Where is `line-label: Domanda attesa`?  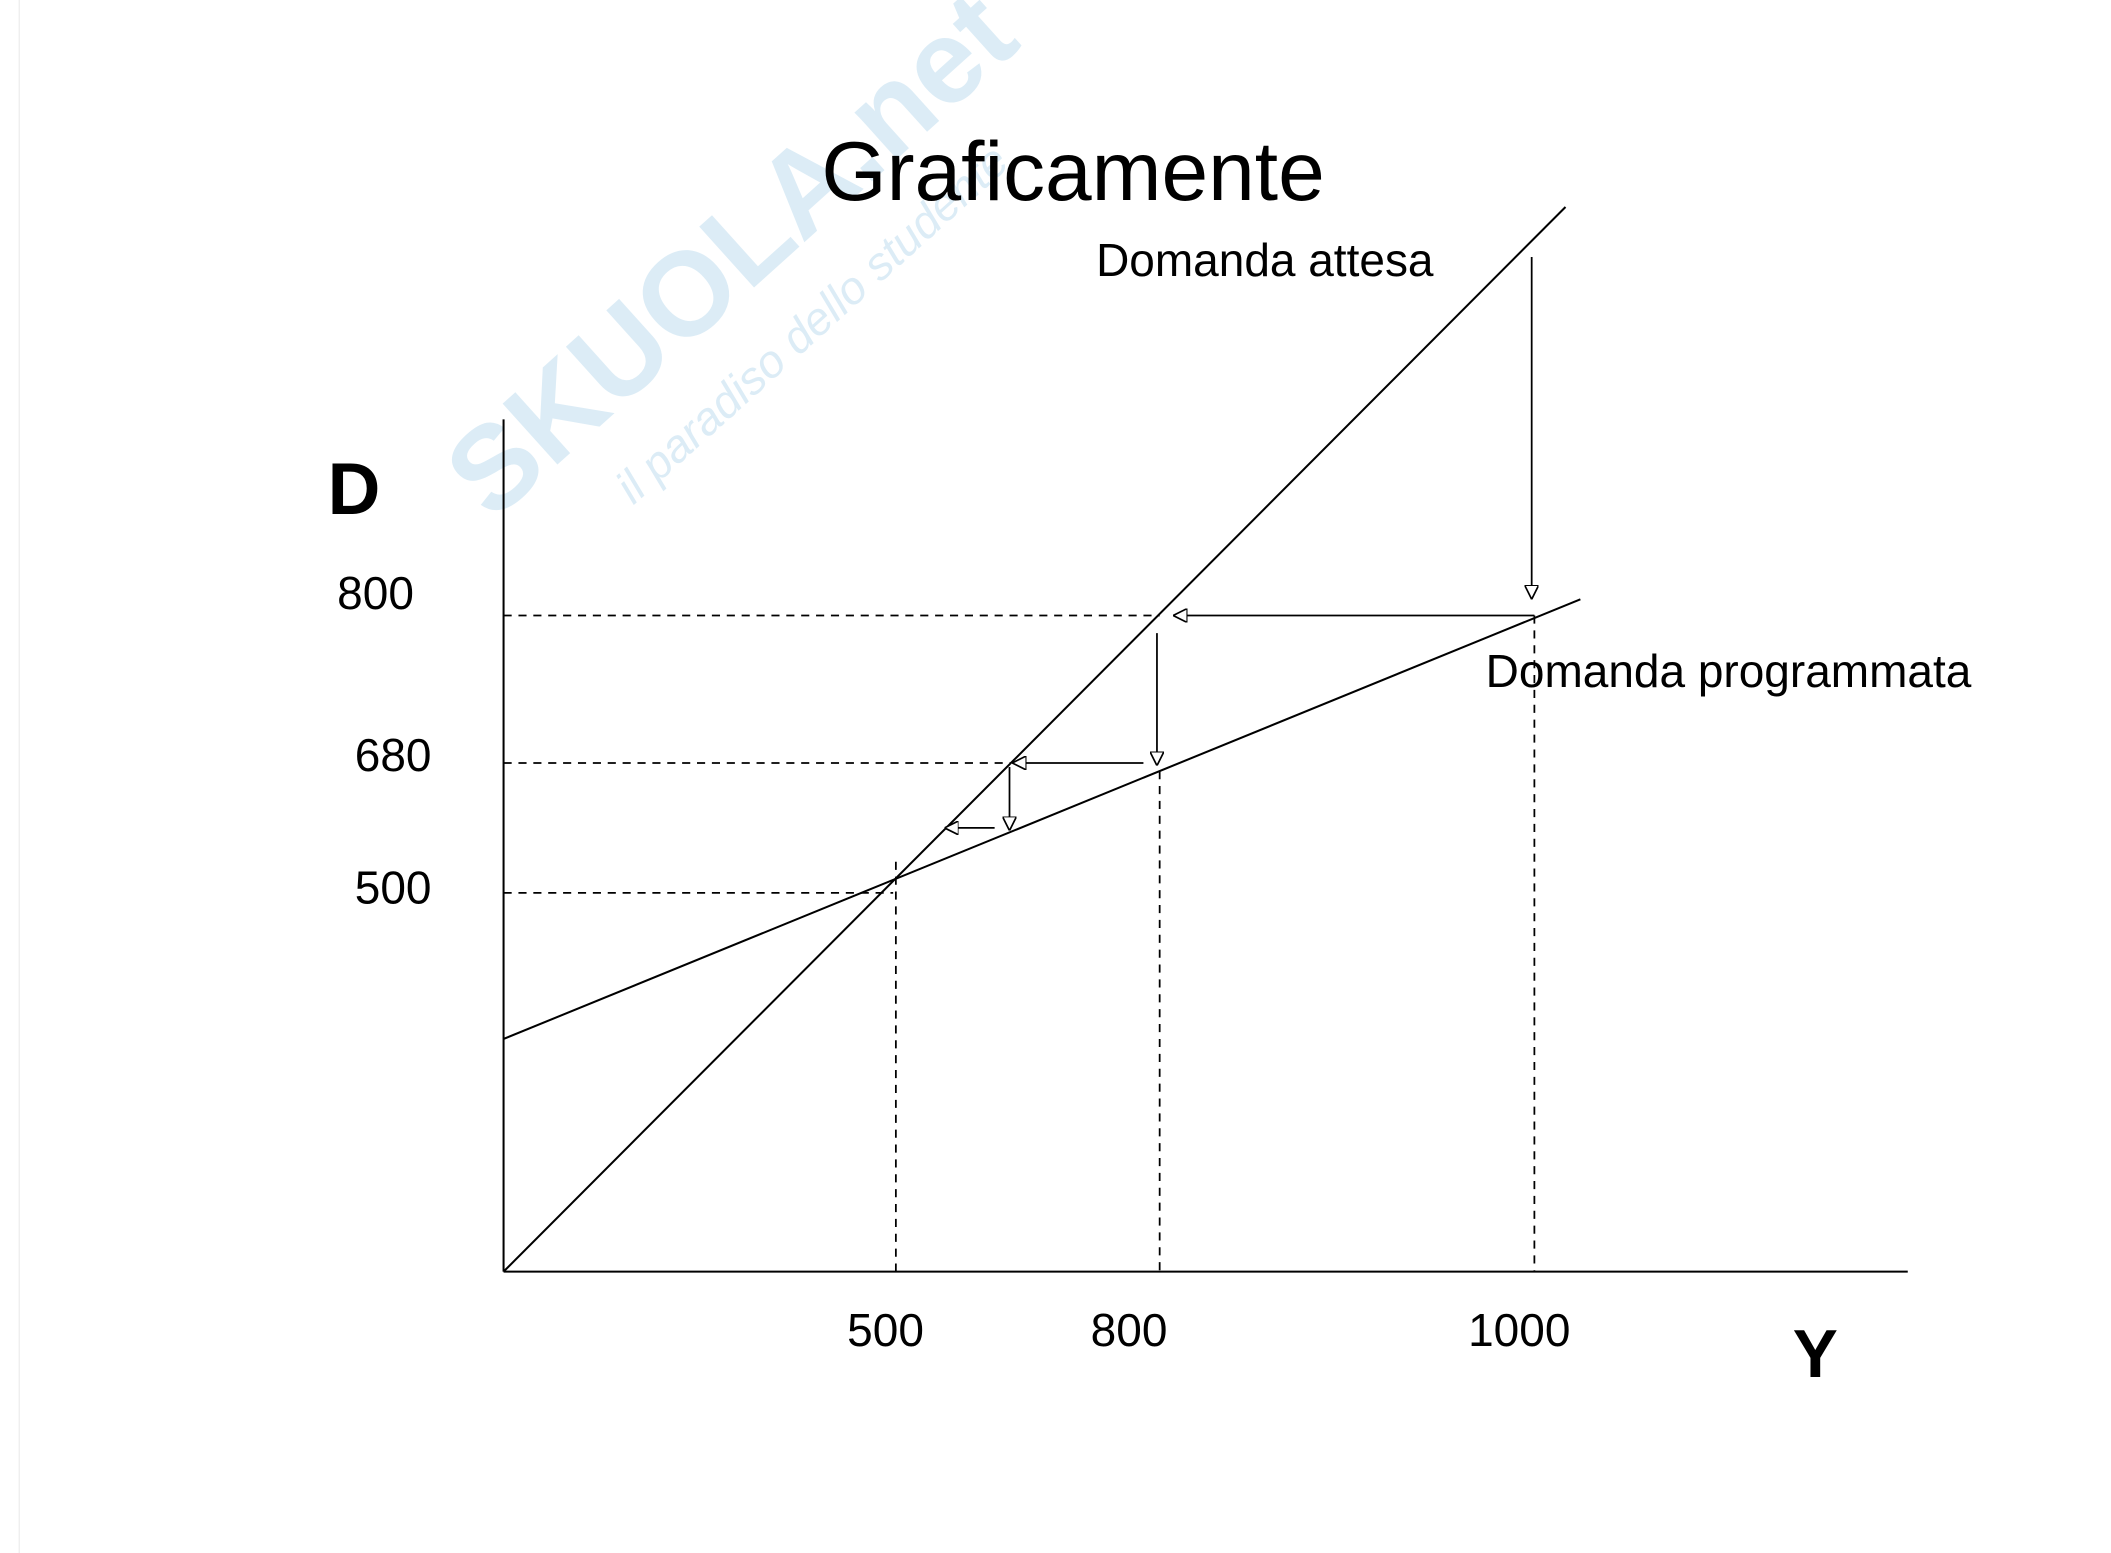
line-label: Domanda attesa is located at coordinates (1265, 260).